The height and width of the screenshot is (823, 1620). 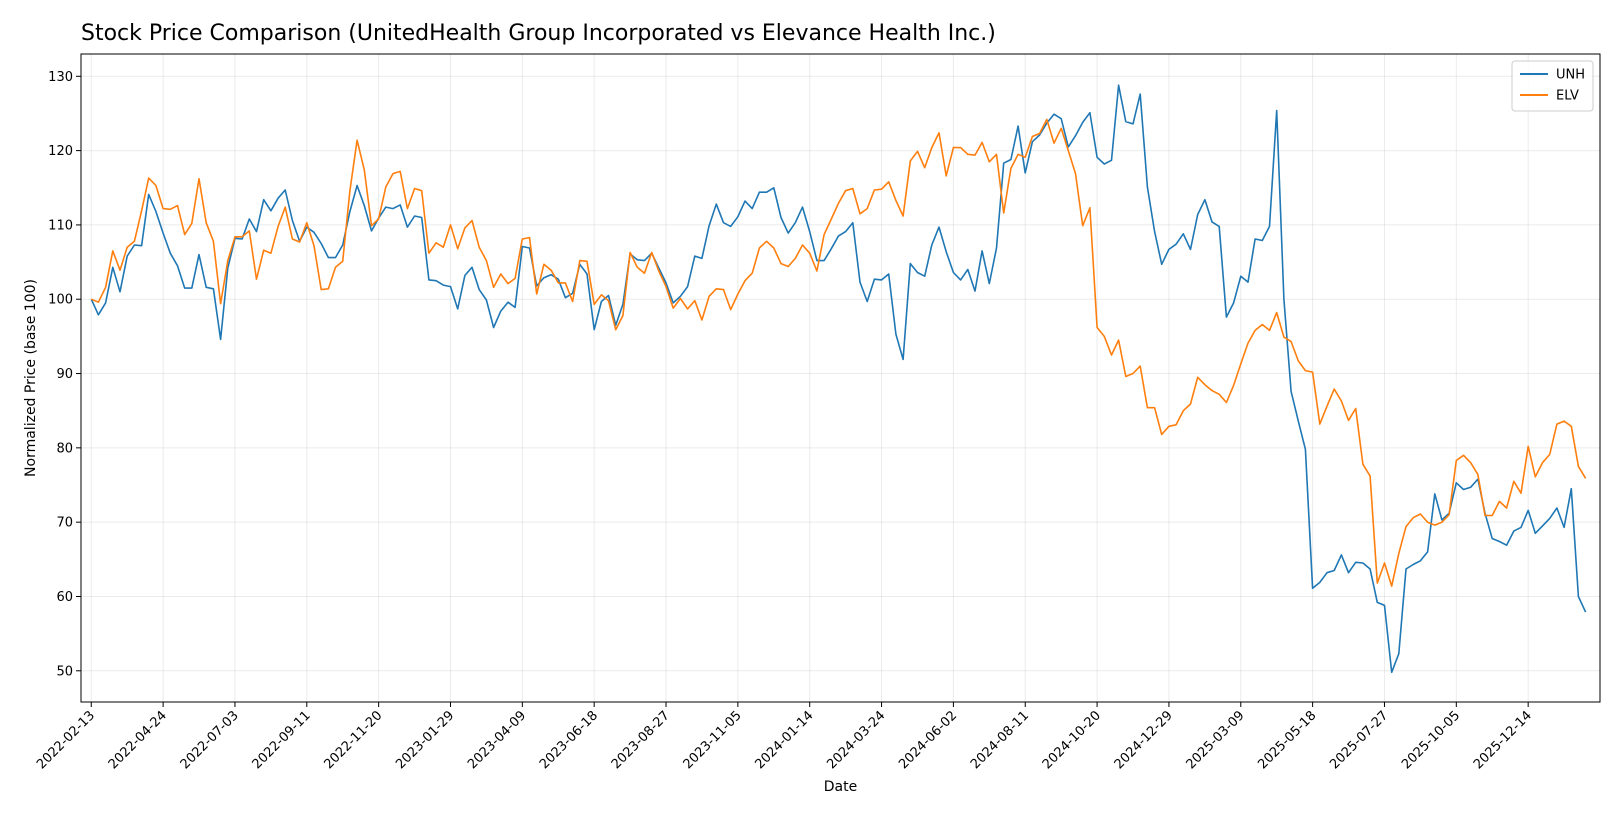 I want to click on x-tick-label: 2022-07-03, so click(x=210, y=740).